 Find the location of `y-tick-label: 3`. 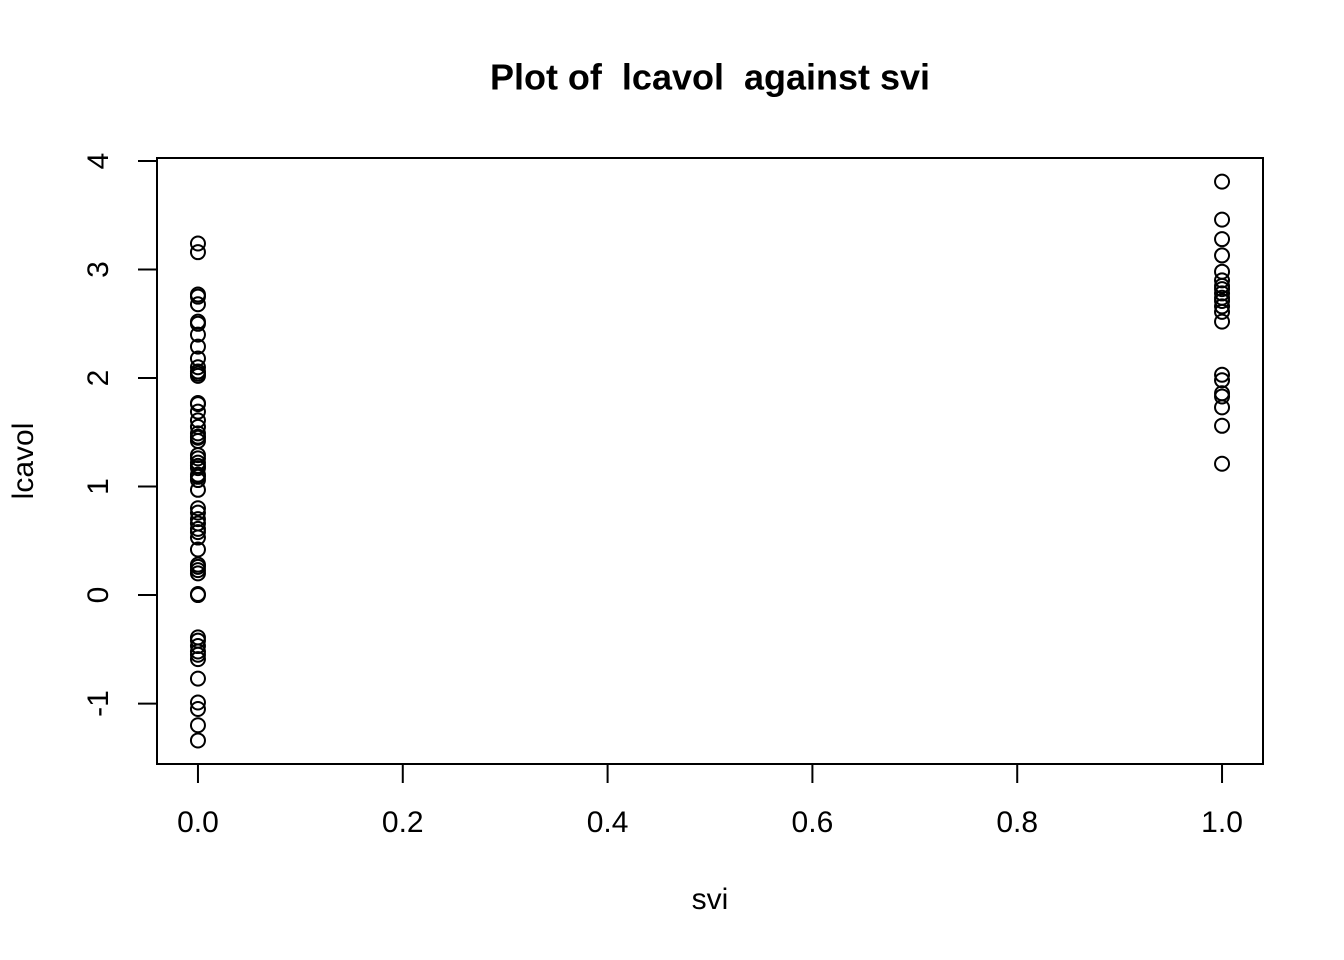

y-tick-label: 3 is located at coordinates (98, 269).